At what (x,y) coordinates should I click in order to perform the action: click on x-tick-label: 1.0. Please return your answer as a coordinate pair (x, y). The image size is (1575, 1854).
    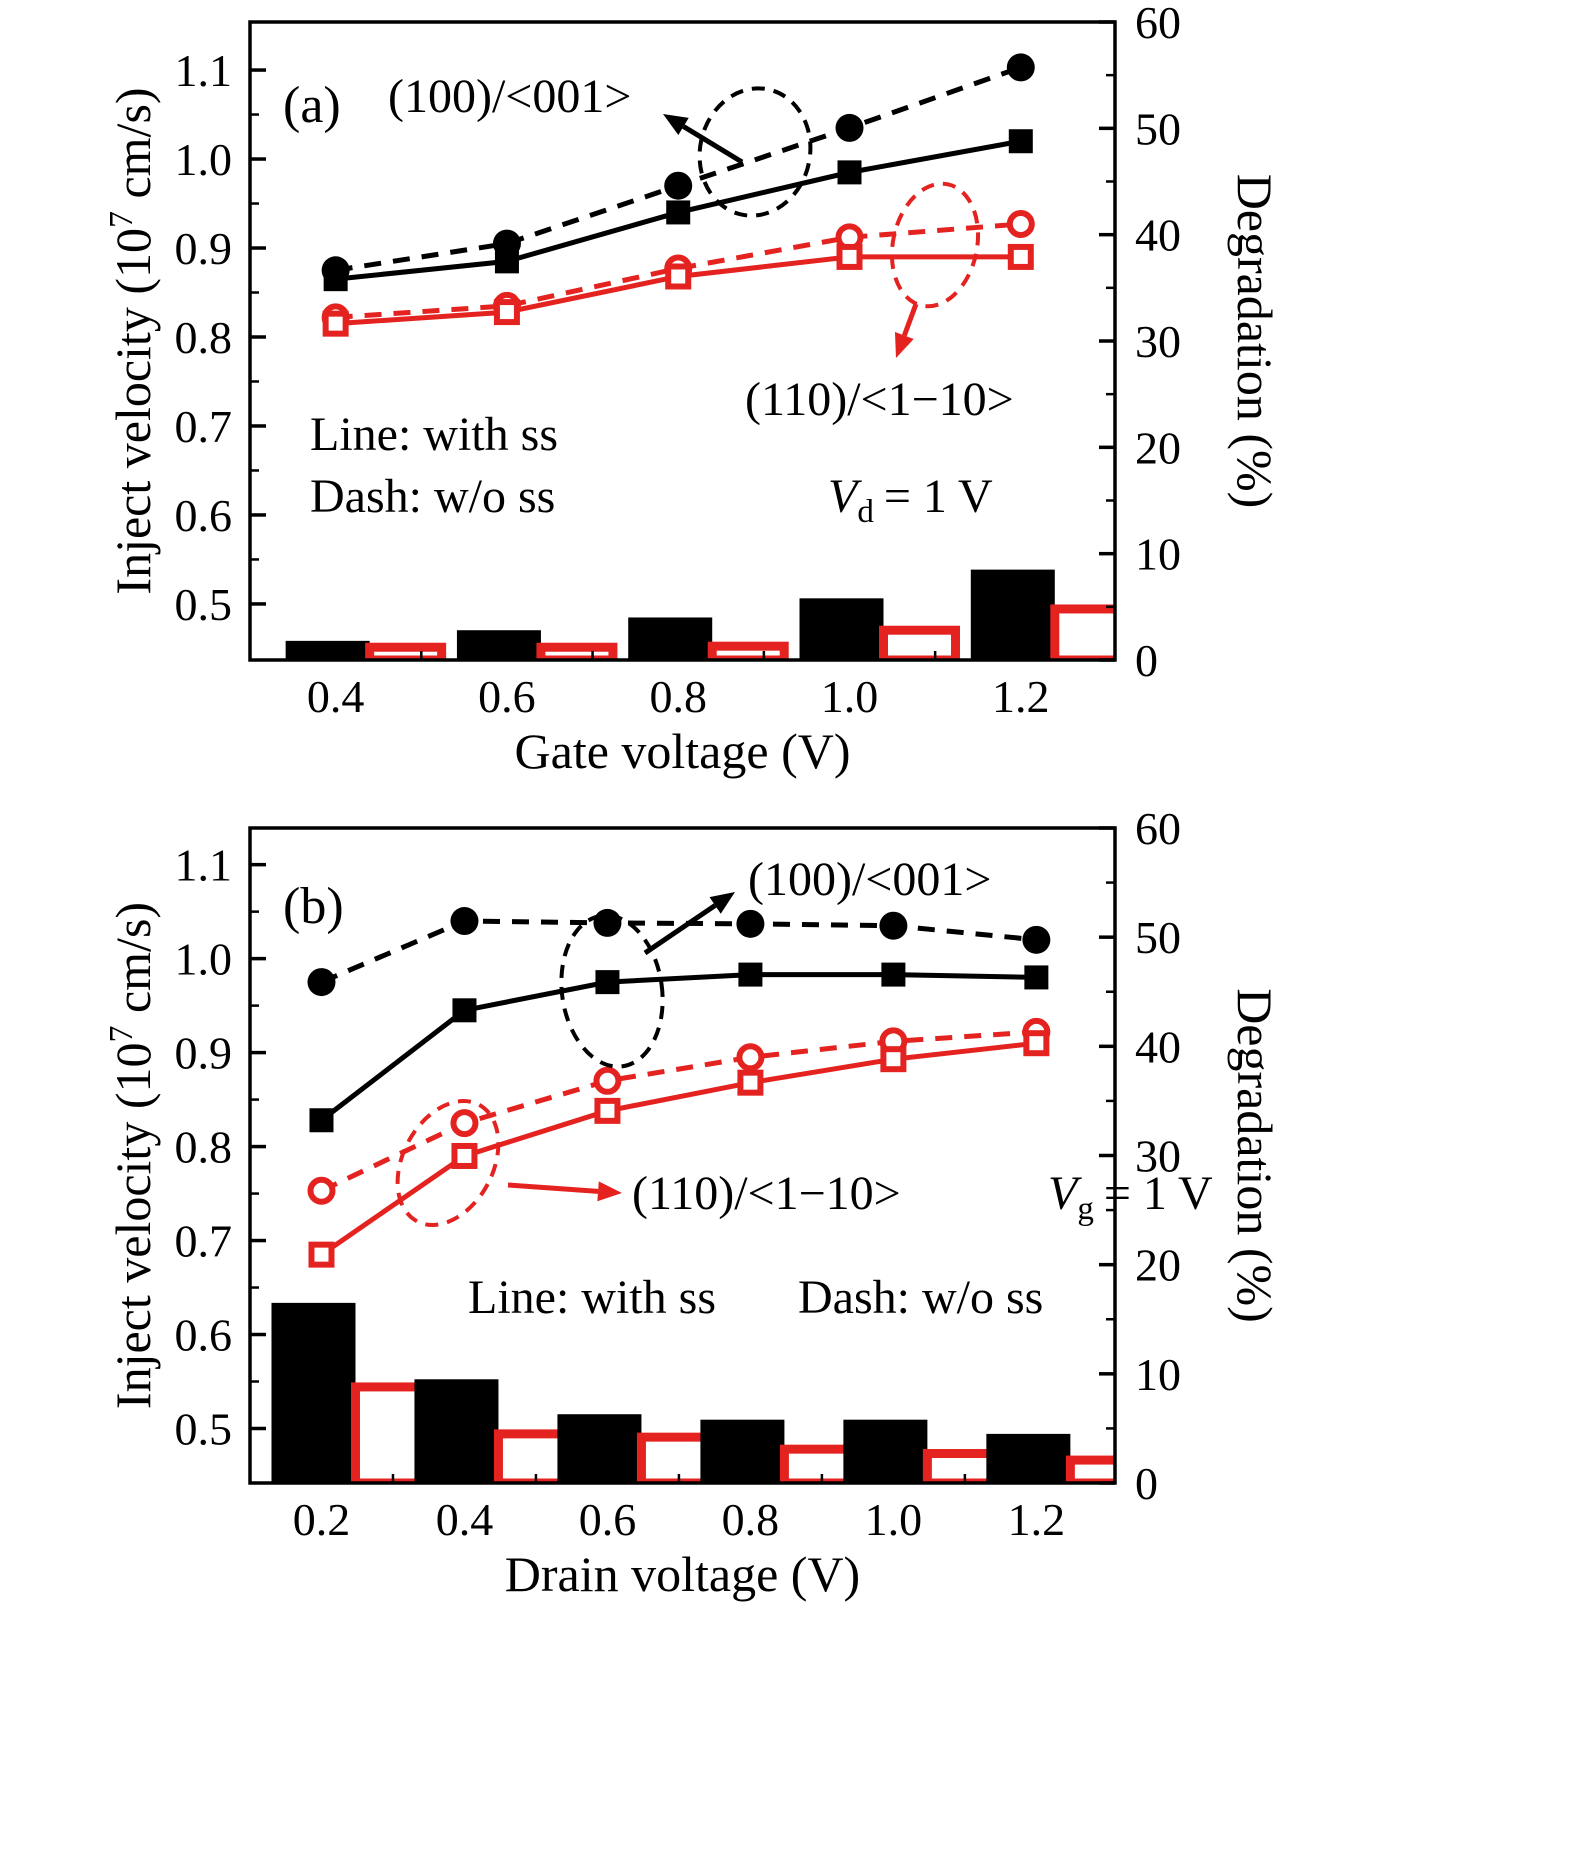
    Looking at the image, I should click on (850, 696).